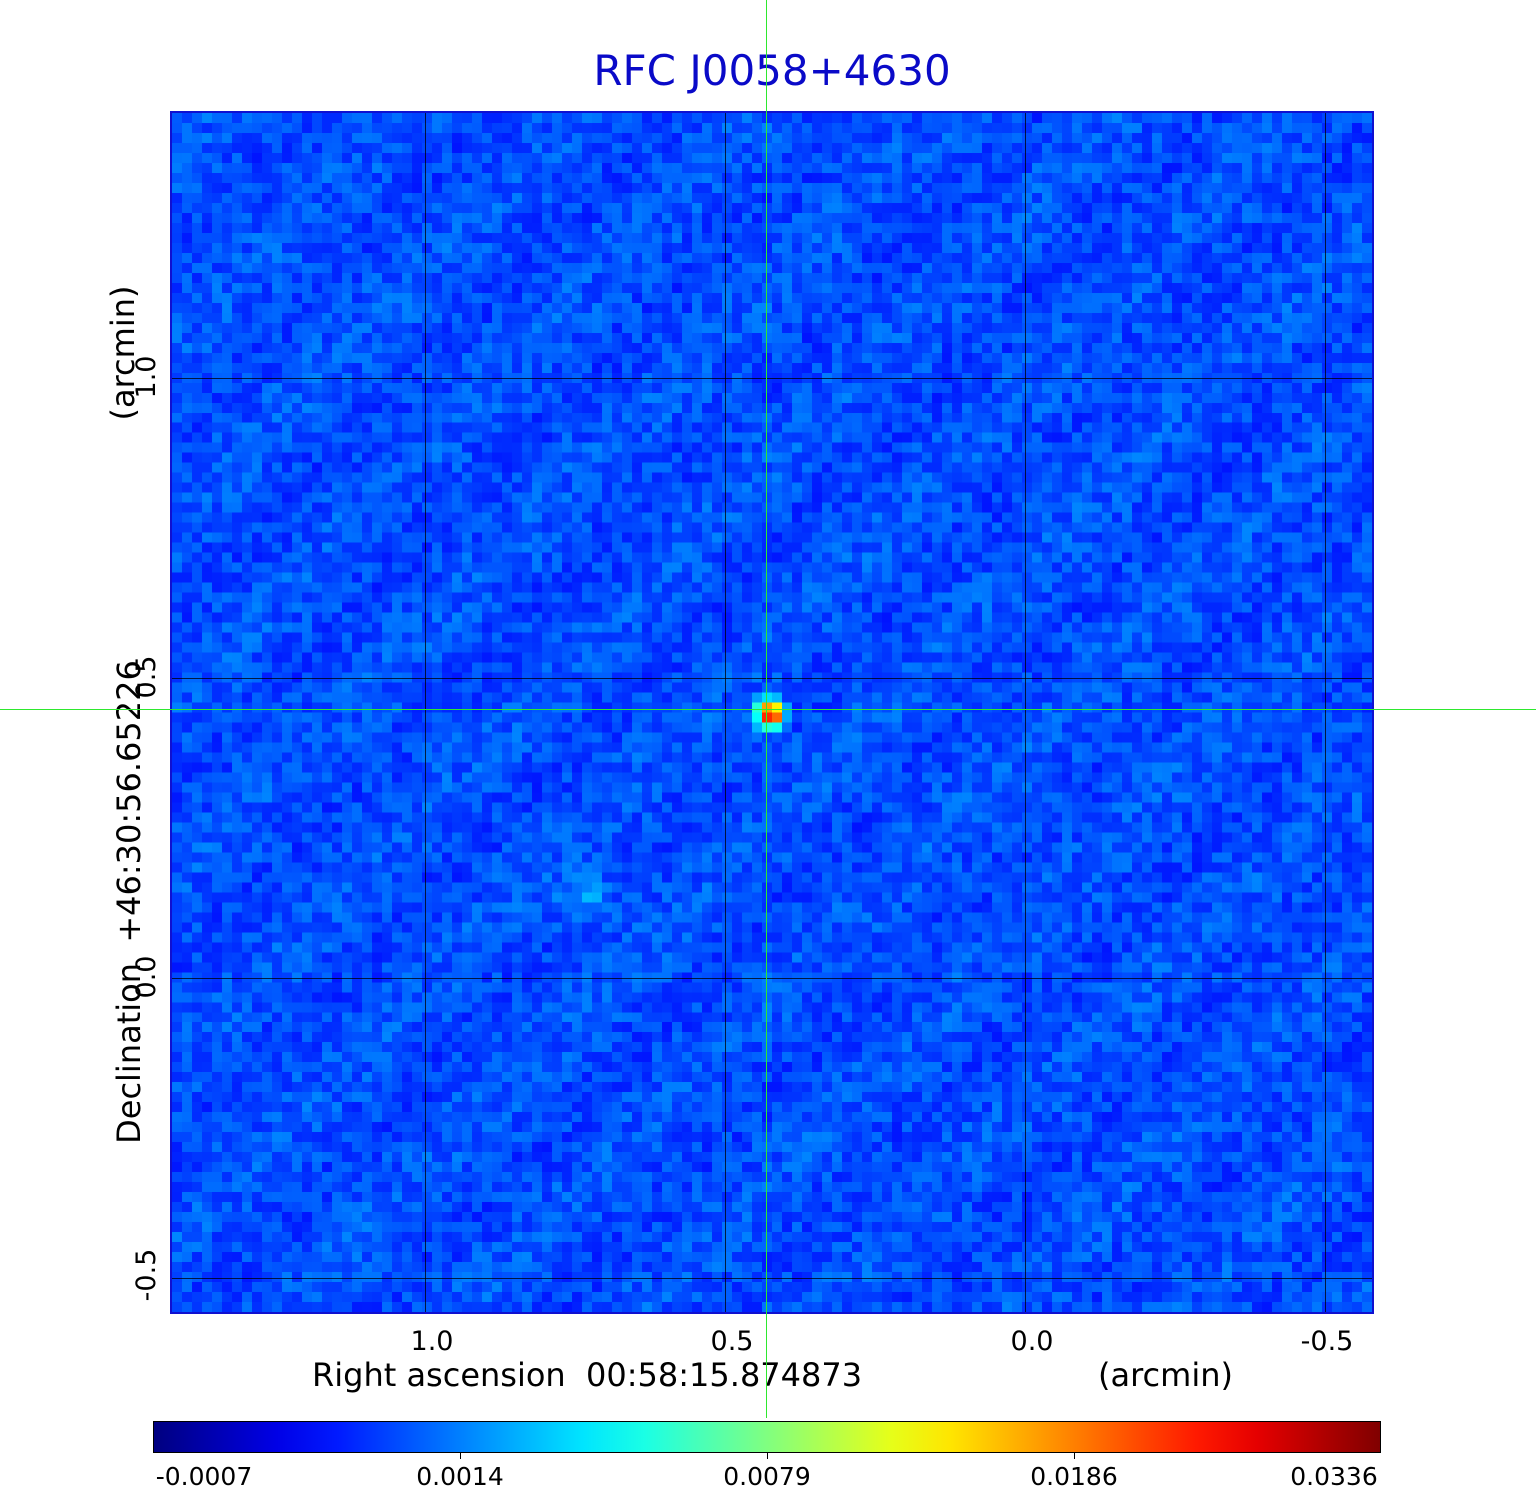  What do you see at coordinates (146, 1275) in the screenshot?
I see `y-tick-label: -0.5` at bounding box center [146, 1275].